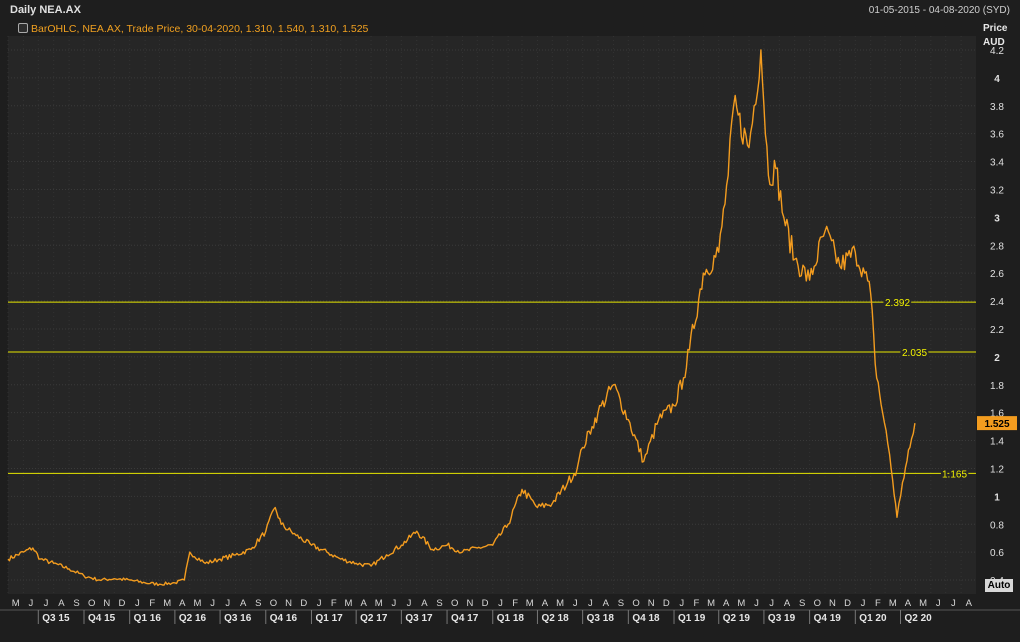 The height and width of the screenshot is (642, 1020). I want to click on x-quarter-label: Q2 17, so click(374, 618).